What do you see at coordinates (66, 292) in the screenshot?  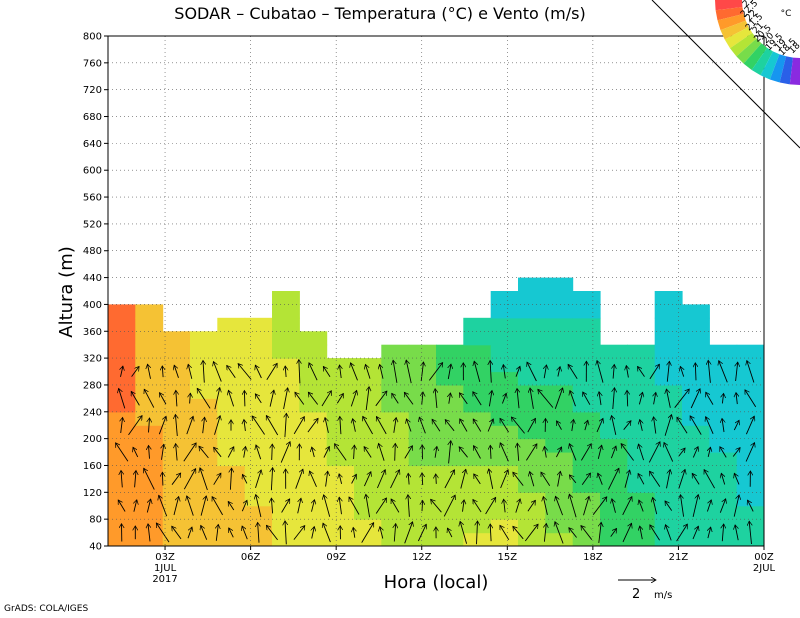 I see `y-axis-label: Altura (m)` at bounding box center [66, 292].